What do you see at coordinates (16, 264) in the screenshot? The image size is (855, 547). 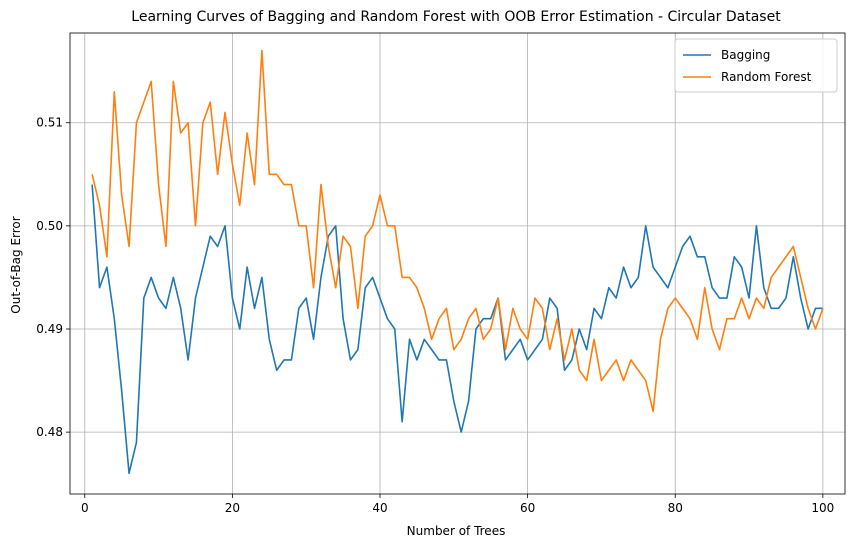 I see `y-axis-label: Out-of-Bag Error` at bounding box center [16, 264].